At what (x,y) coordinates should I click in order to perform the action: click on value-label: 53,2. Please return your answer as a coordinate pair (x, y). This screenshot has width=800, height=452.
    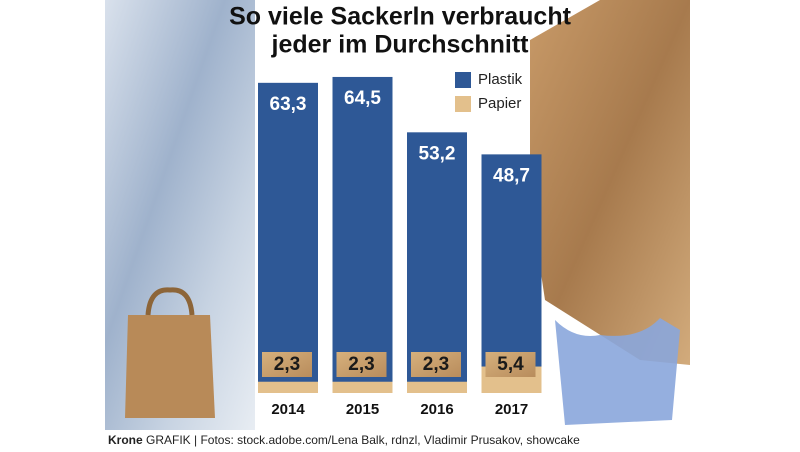
    Looking at the image, I should click on (437, 153).